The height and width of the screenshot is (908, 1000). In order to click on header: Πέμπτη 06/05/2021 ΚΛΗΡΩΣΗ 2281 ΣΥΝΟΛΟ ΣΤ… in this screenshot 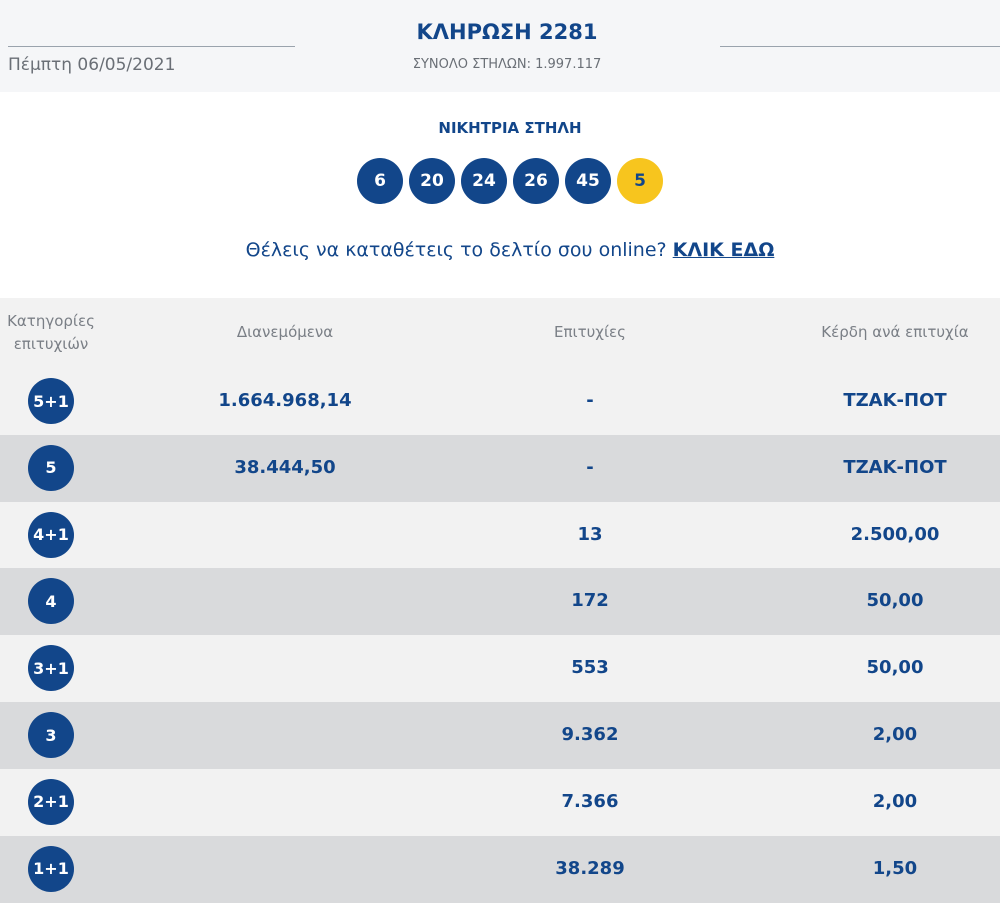, I will do `click(500, 46)`.